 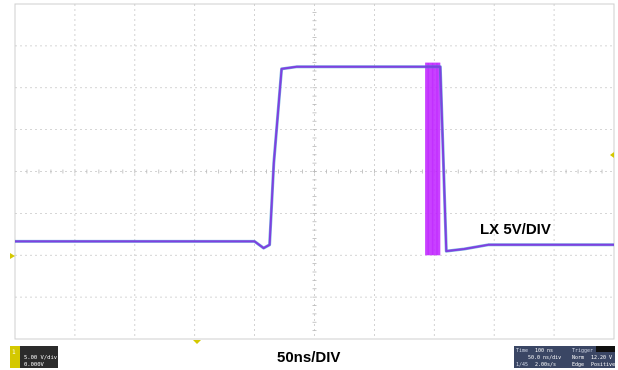 What do you see at coordinates (578, 358) in the screenshot?
I see `trigger-mode: Norm` at bounding box center [578, 358].